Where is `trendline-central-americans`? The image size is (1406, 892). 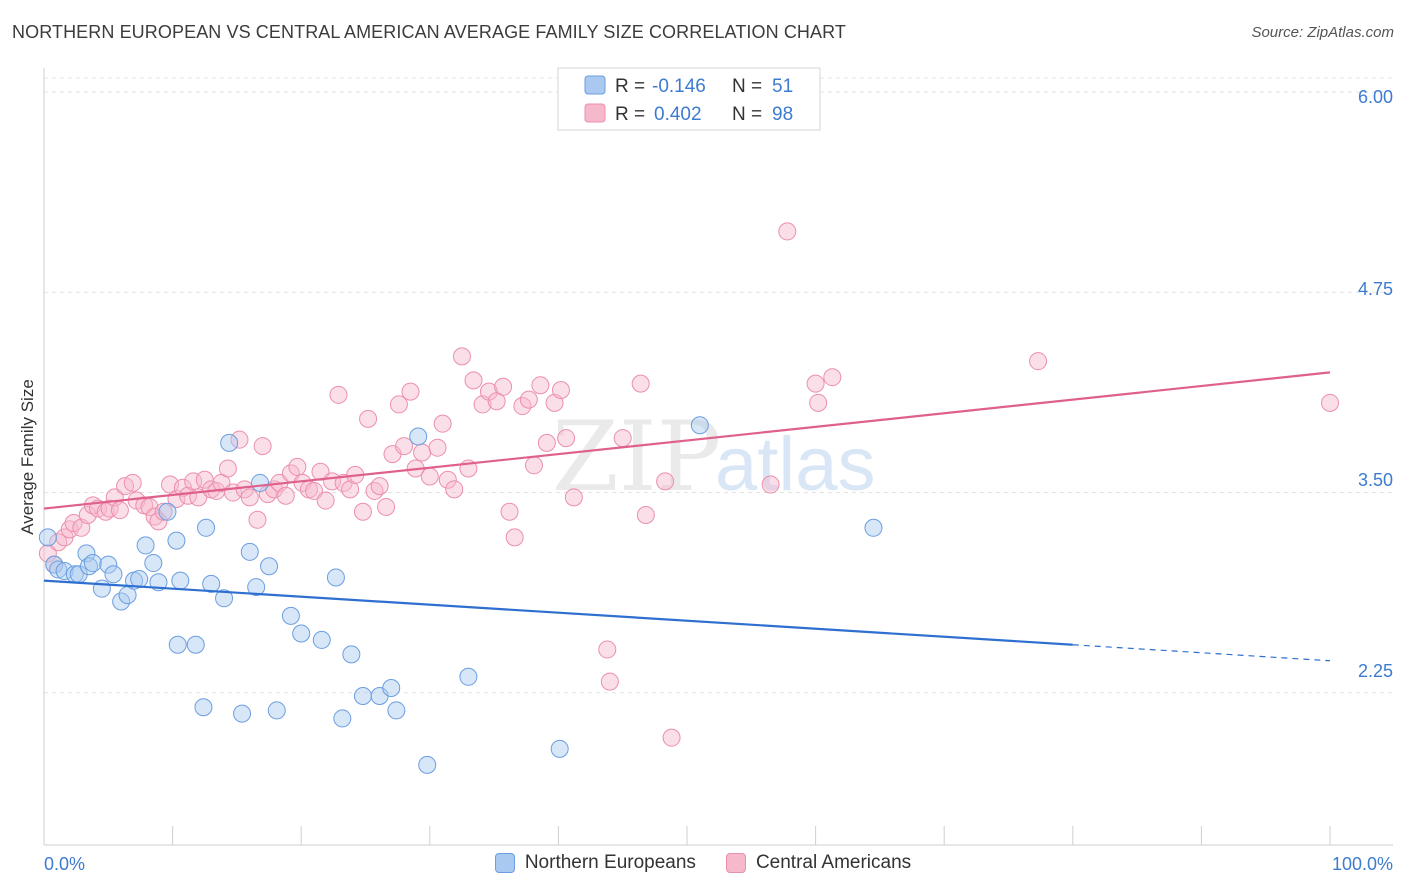 trendline-central-americans is located at coordinates (687, 440).